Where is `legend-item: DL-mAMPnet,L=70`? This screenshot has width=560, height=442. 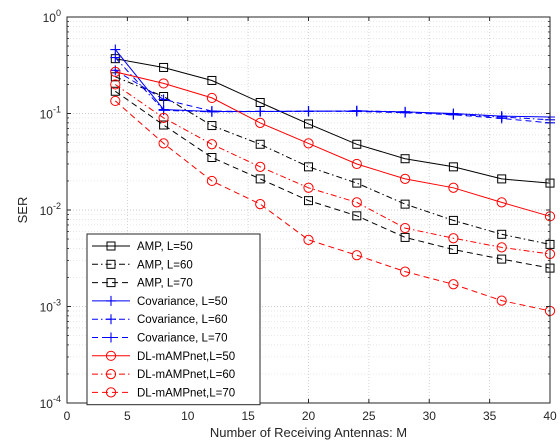
legend-item: DL-mAMPnet,L=70 is located at coordinates (163, 393).